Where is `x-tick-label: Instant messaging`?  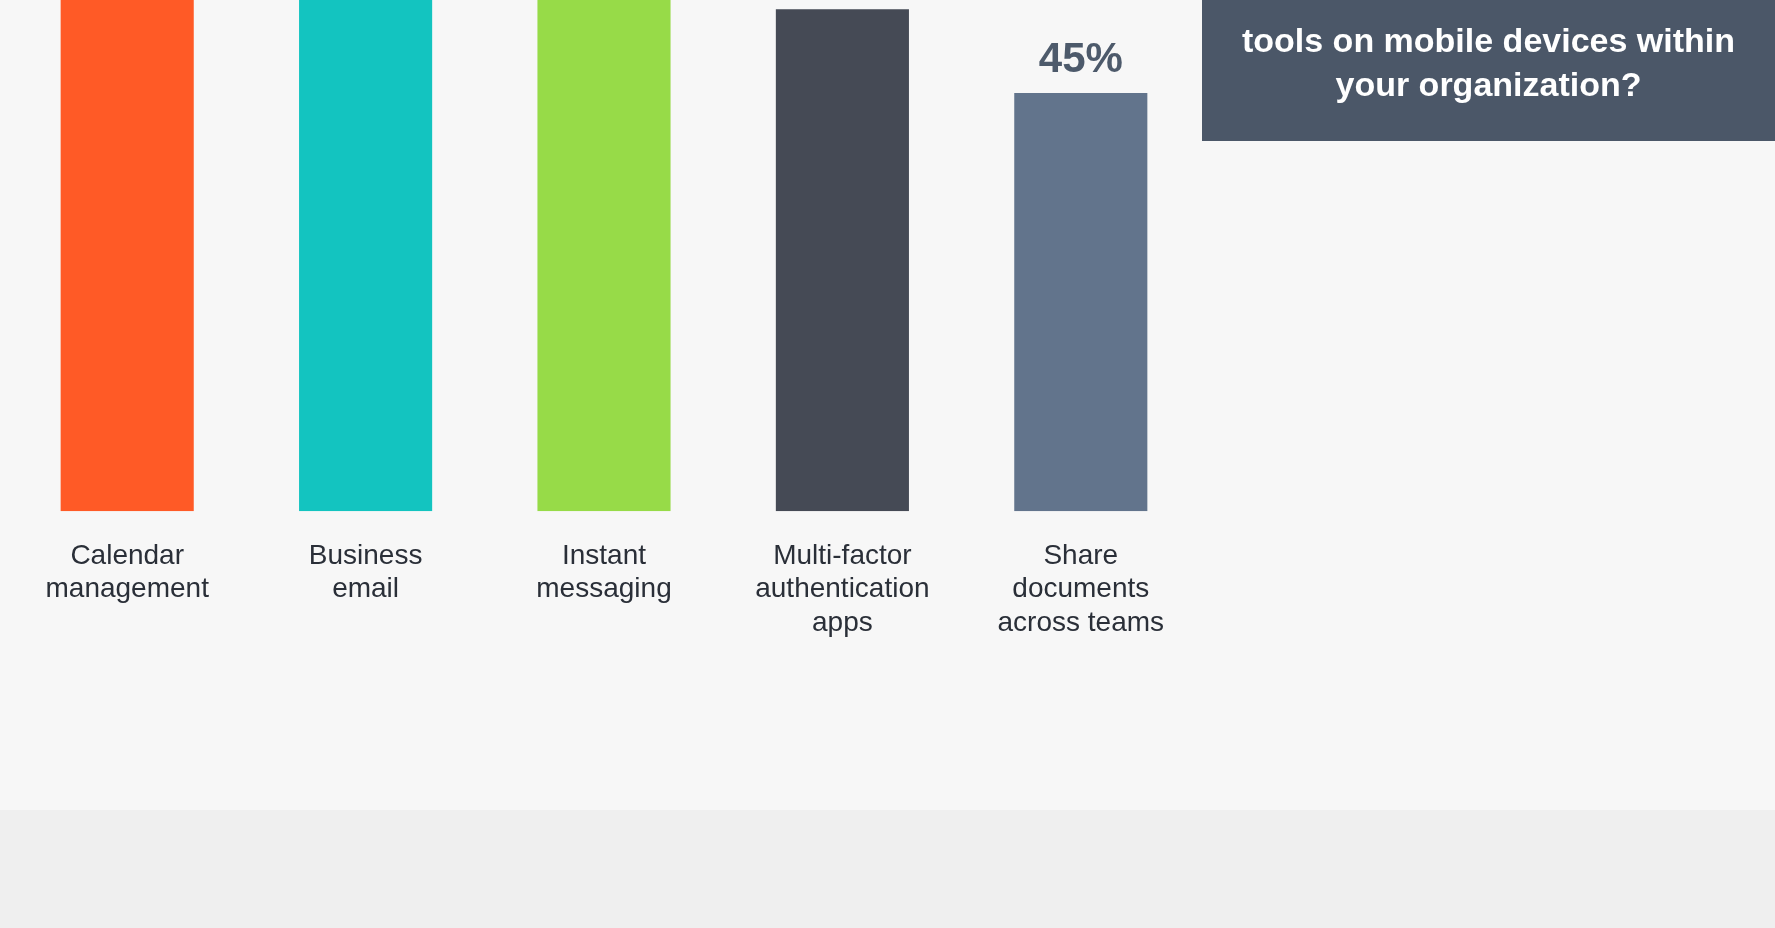
x-tick-label: Instant messaging is located at coordinates (604, 571).